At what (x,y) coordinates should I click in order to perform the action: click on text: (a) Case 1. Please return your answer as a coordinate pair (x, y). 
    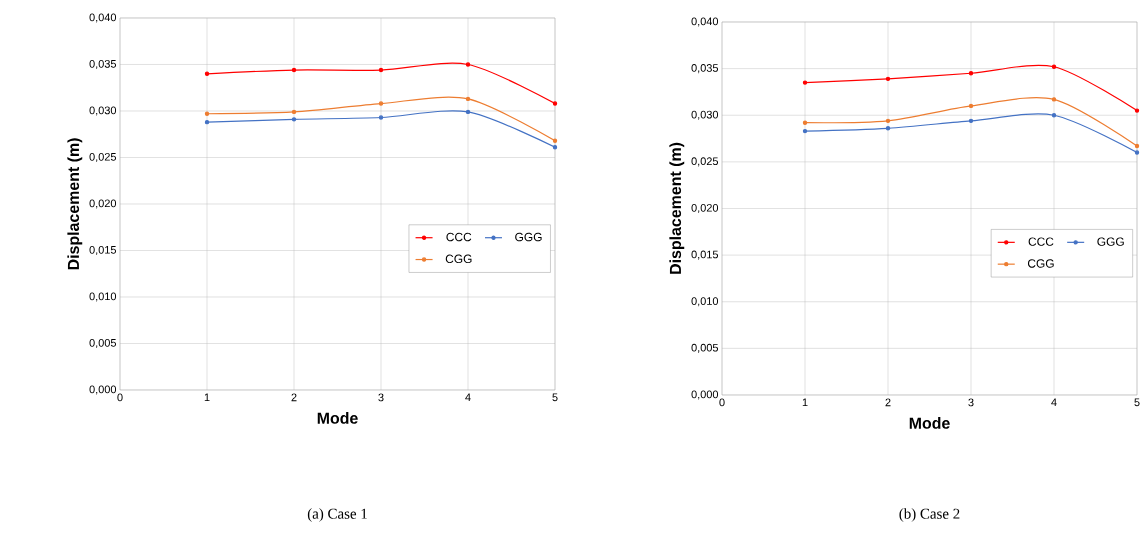
    Looking at the image, I should click on (337, 515).